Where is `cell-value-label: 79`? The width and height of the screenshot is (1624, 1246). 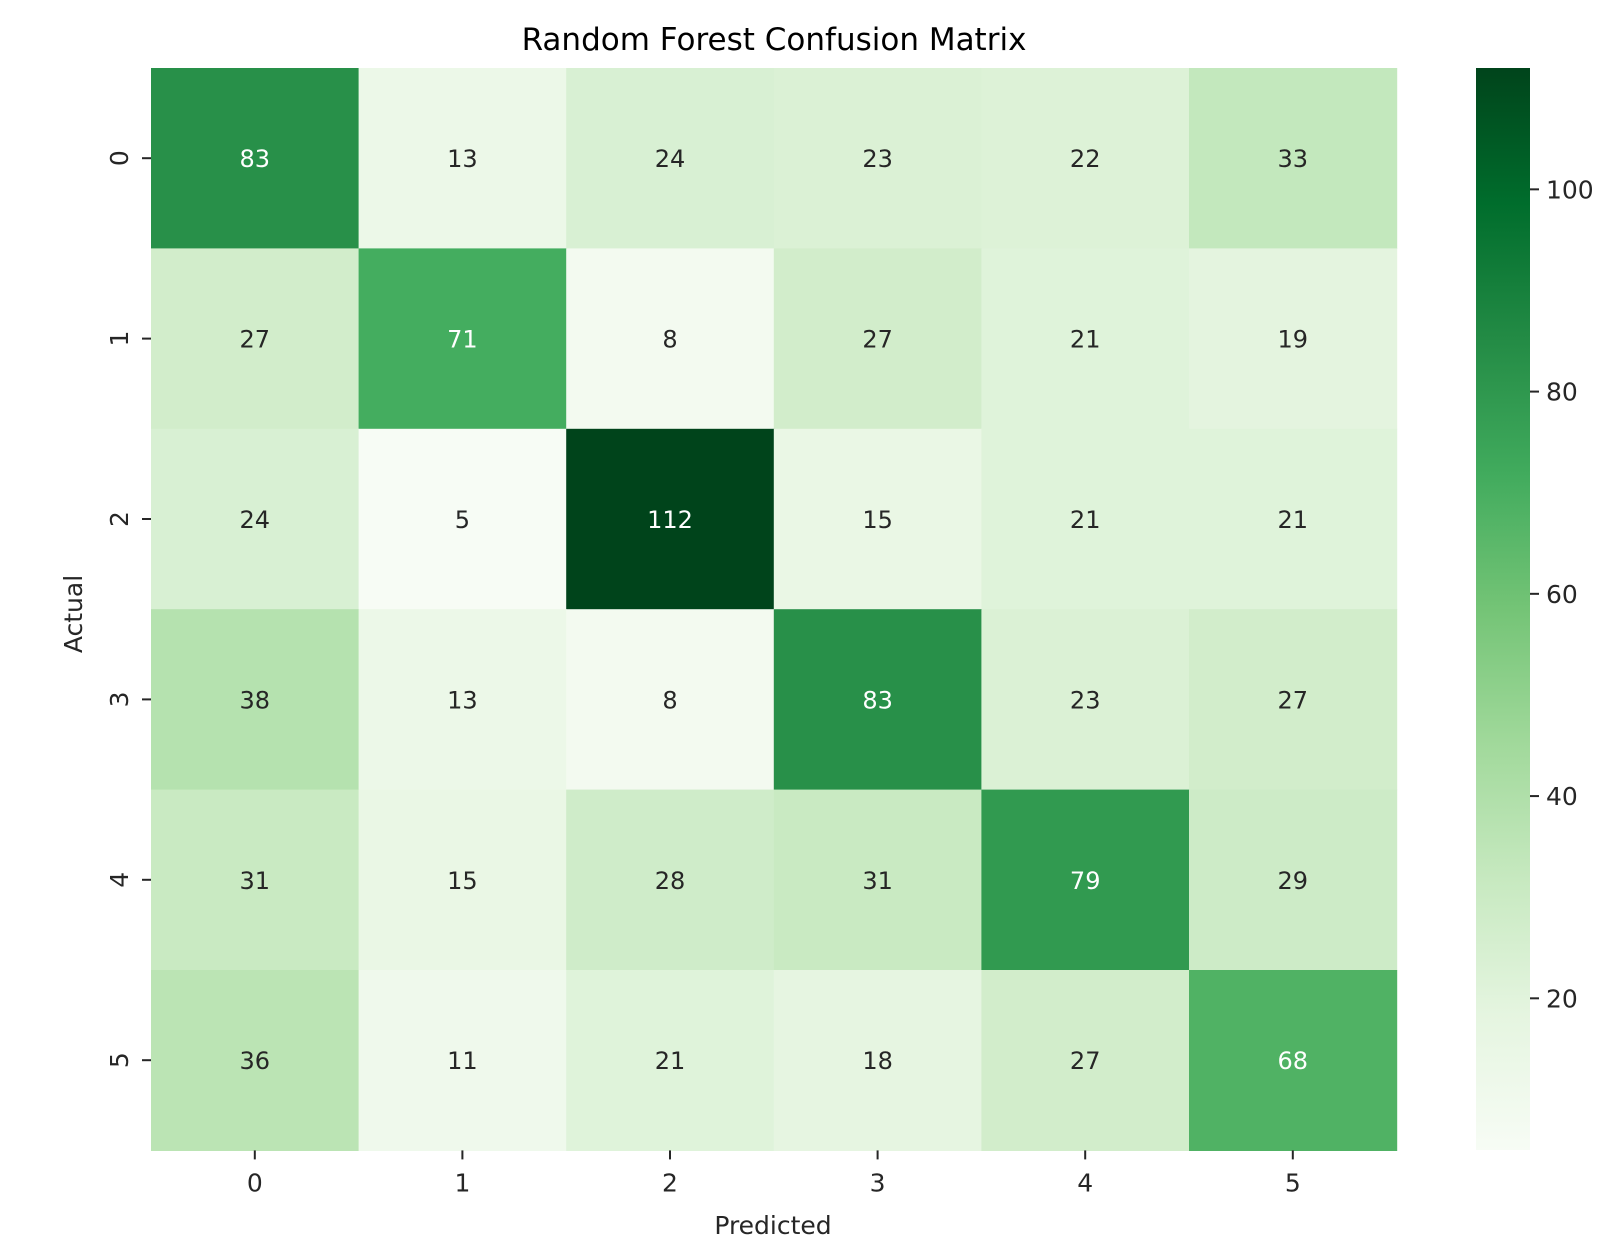 cell-value-label: 79 is located at coordinates (1085, 881).